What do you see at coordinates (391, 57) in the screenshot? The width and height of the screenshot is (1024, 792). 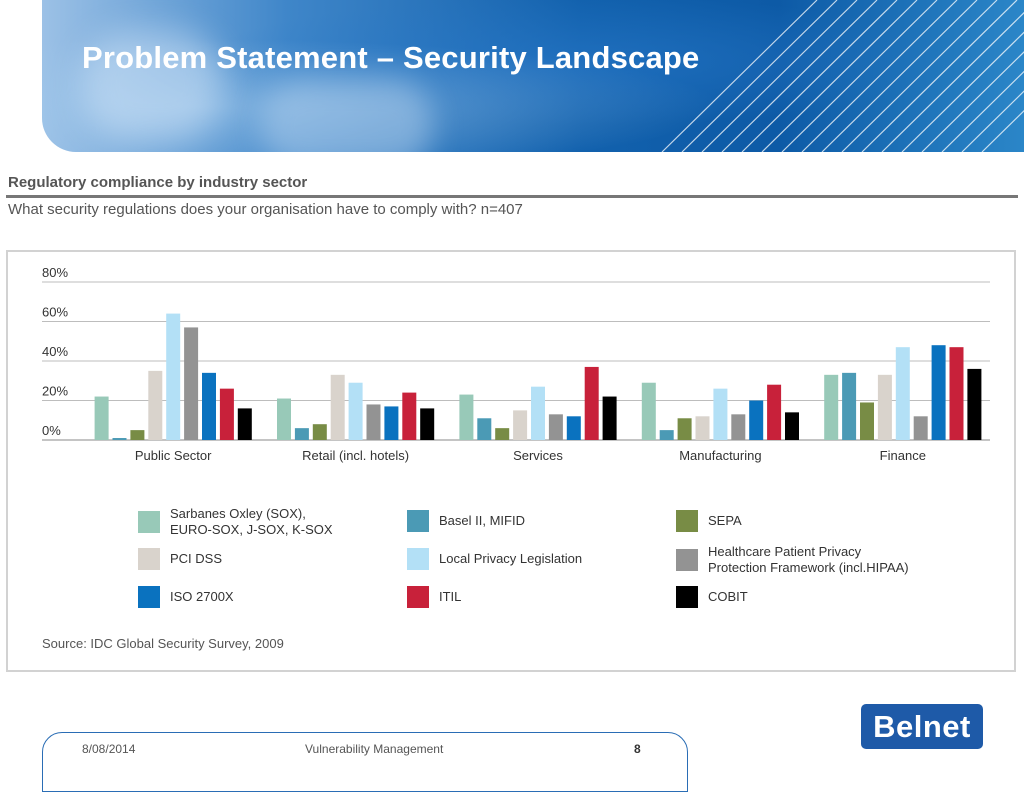 I see `slide-title: Problem Statement – Security Landscape` at bounding box center [391, 57].